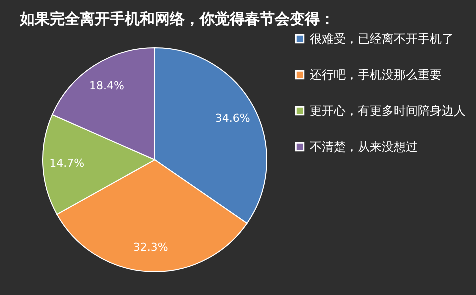 The image size is (476, 295). Describe the element at coordinates (150, 247) in the screenshot. I see `data-label: 32.3%` at that location.